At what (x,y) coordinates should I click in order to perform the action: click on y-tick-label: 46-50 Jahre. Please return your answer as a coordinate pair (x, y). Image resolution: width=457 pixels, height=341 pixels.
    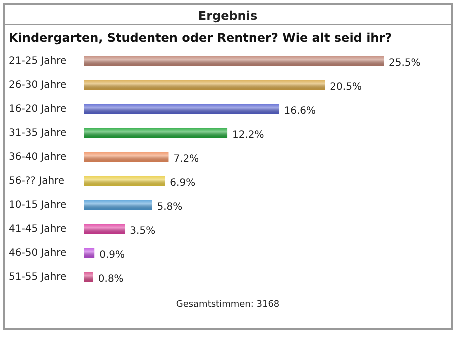
    Looking at the image, I should click on (38, 253).